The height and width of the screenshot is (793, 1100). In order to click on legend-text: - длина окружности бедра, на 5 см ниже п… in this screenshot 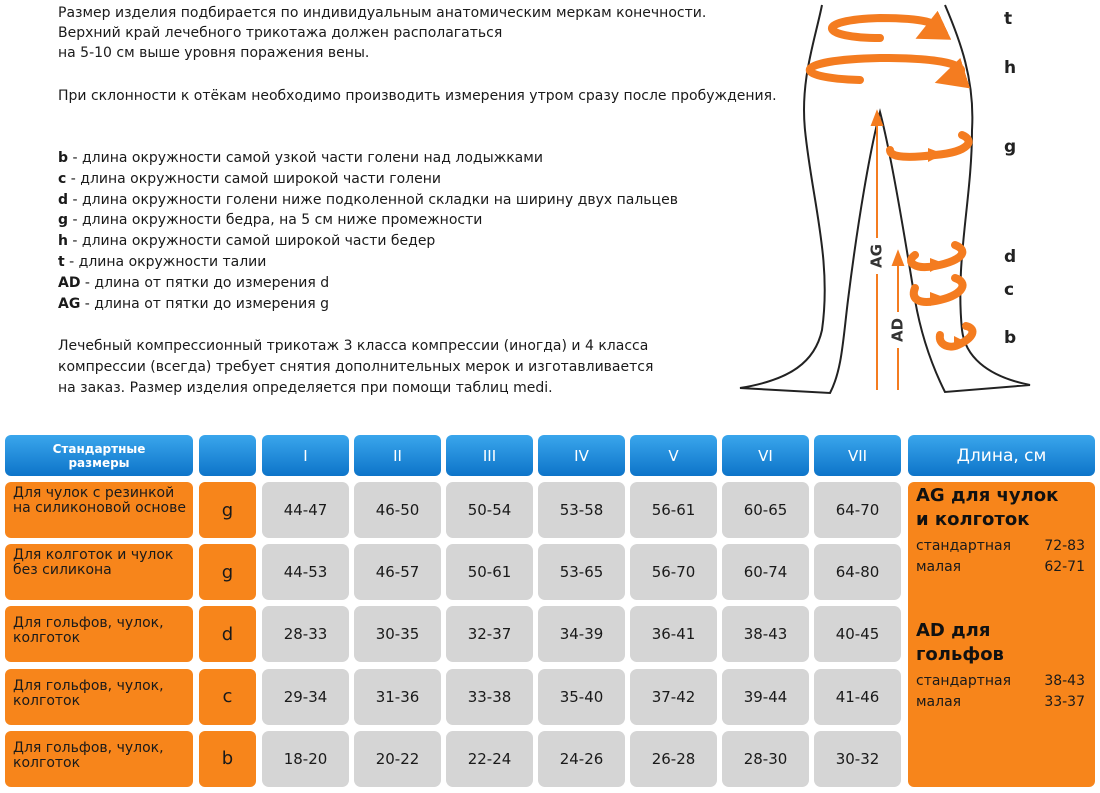, I will do `click(275, 220)`.